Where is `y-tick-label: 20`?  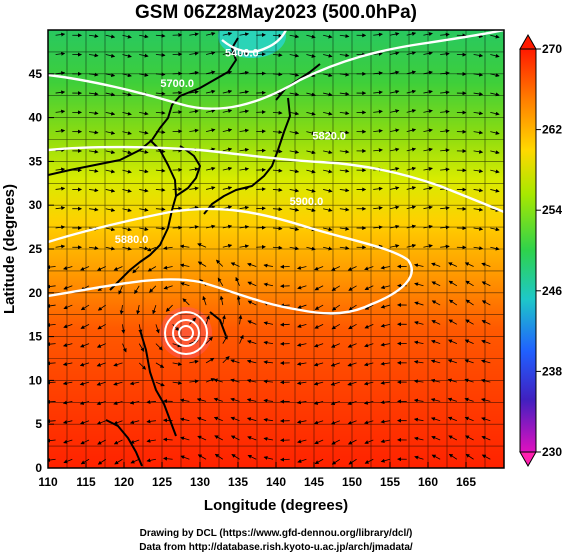
y-tick-label: 20 is located at coordinates (36, 293).